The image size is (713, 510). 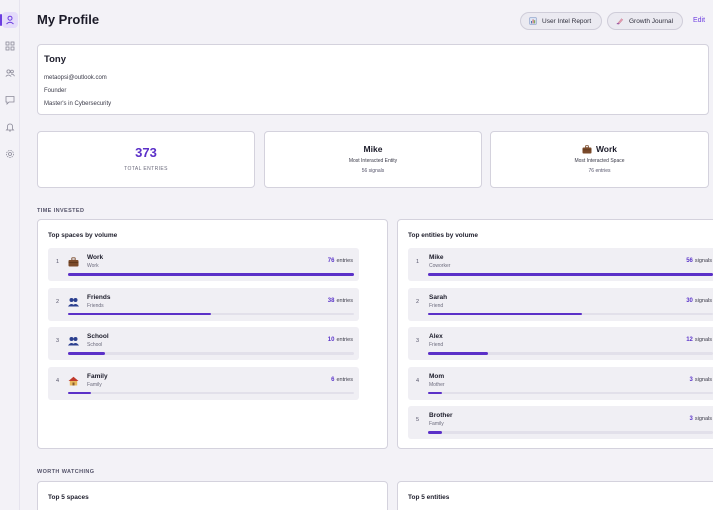 What do you see at coordinates (10, 154) in the screenshot?
I see `sidebar-item-settings` at bounding box center [10, 154].